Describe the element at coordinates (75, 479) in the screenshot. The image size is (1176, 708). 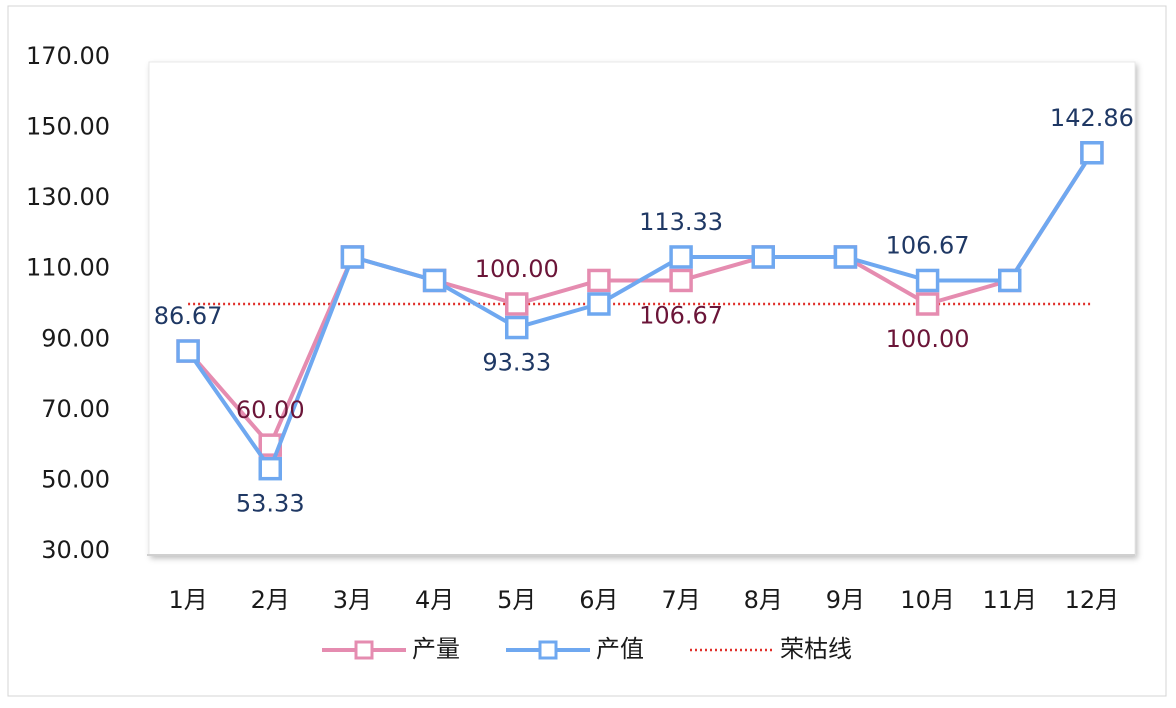
I see `y-tick-label: 50.00` at that location.